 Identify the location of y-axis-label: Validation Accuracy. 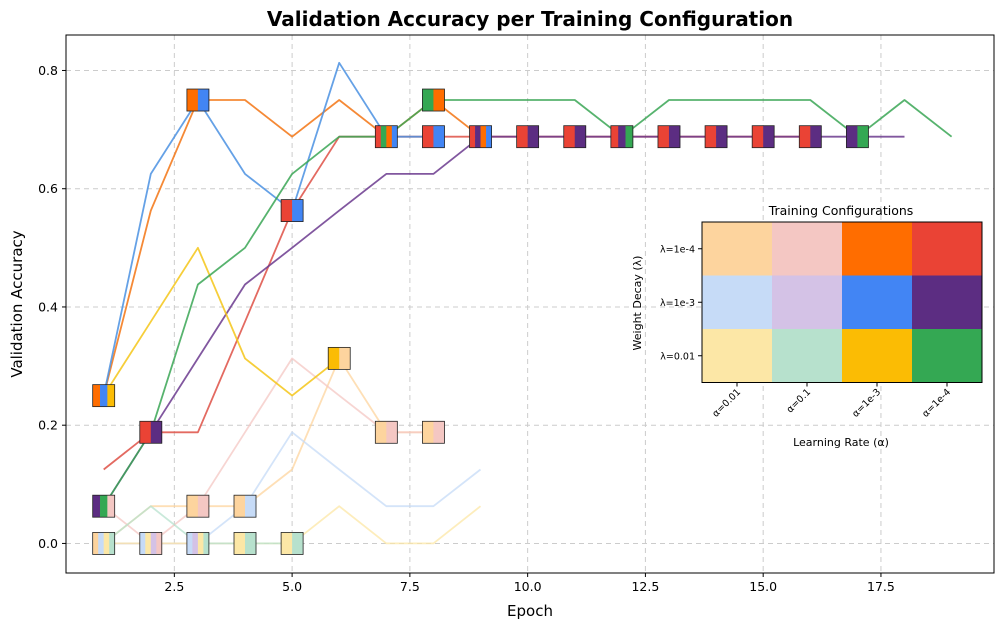
(17, 303).